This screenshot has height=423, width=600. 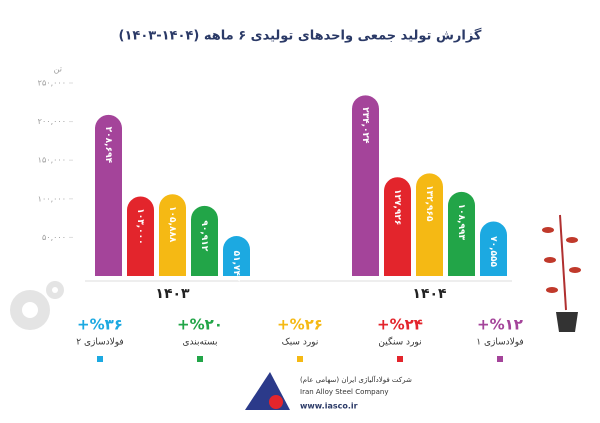 I want to click on value-label: ۱۲۷,۹۲۶, so click(x=397, y=207).